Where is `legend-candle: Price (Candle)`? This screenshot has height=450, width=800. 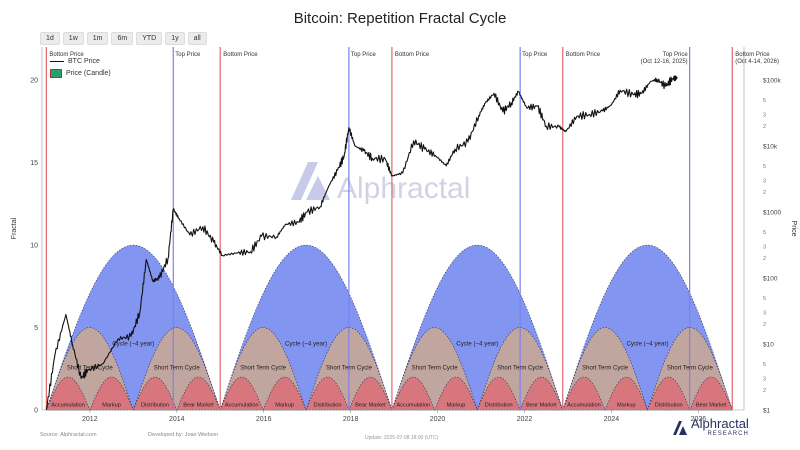 legend-candle: Price (Candle) is located at coordinates (80, 73).